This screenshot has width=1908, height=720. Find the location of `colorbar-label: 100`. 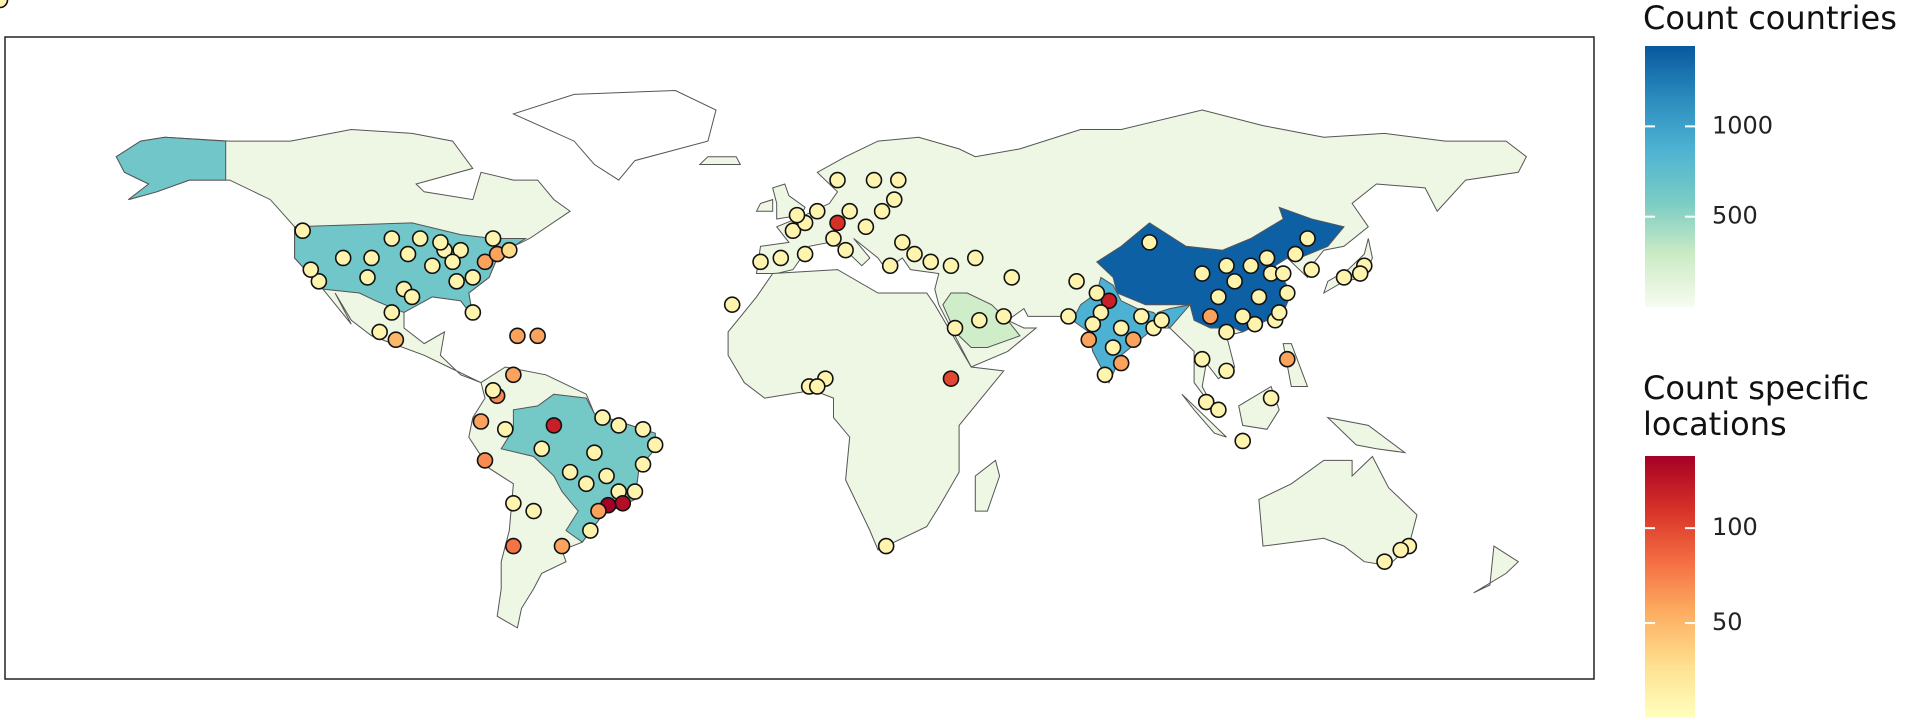

colorbar-label: 100 is located at coordinates (1735, 527).